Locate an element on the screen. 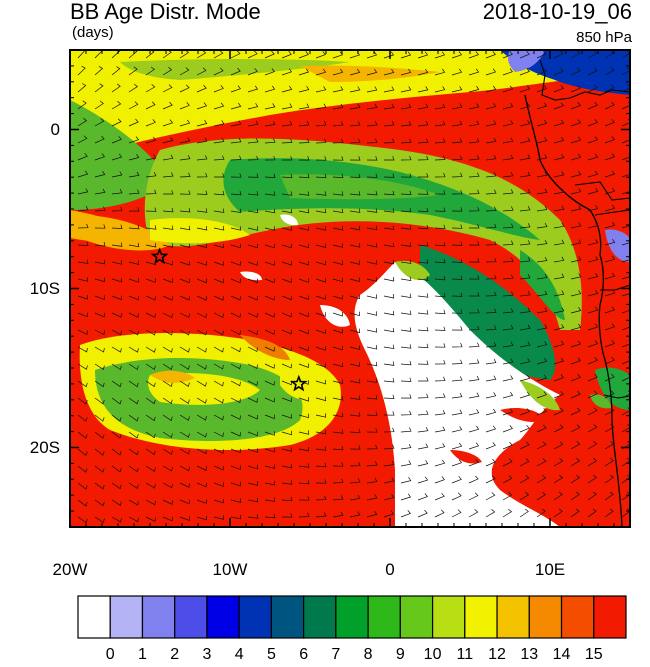 The width and height of the screenshot is (650, 667). datetime-label: 2018-10-19_06 is located at coordinates (557, 12).